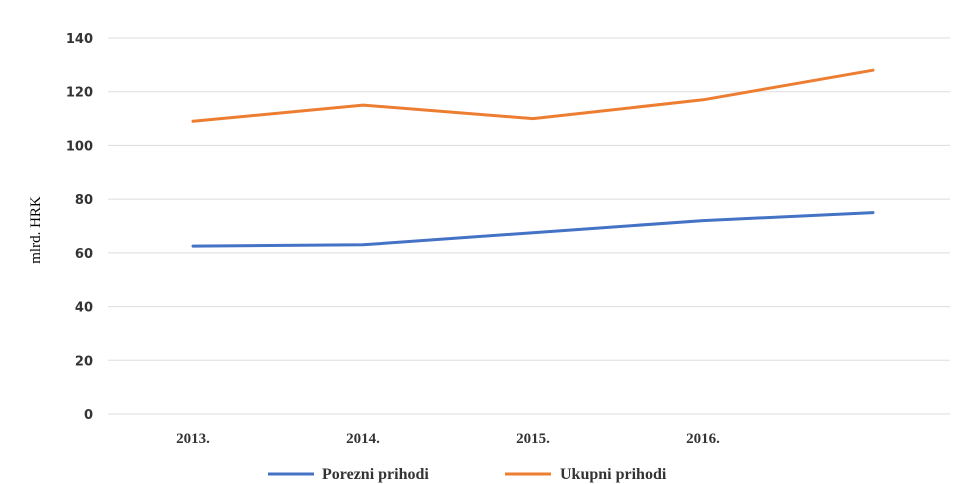 Image resolution: width=961 pixels, height=484 pixels. Describe the element at coordinates (84, 200) in the screenshot. I see `y-tick-label: 80` at that location.